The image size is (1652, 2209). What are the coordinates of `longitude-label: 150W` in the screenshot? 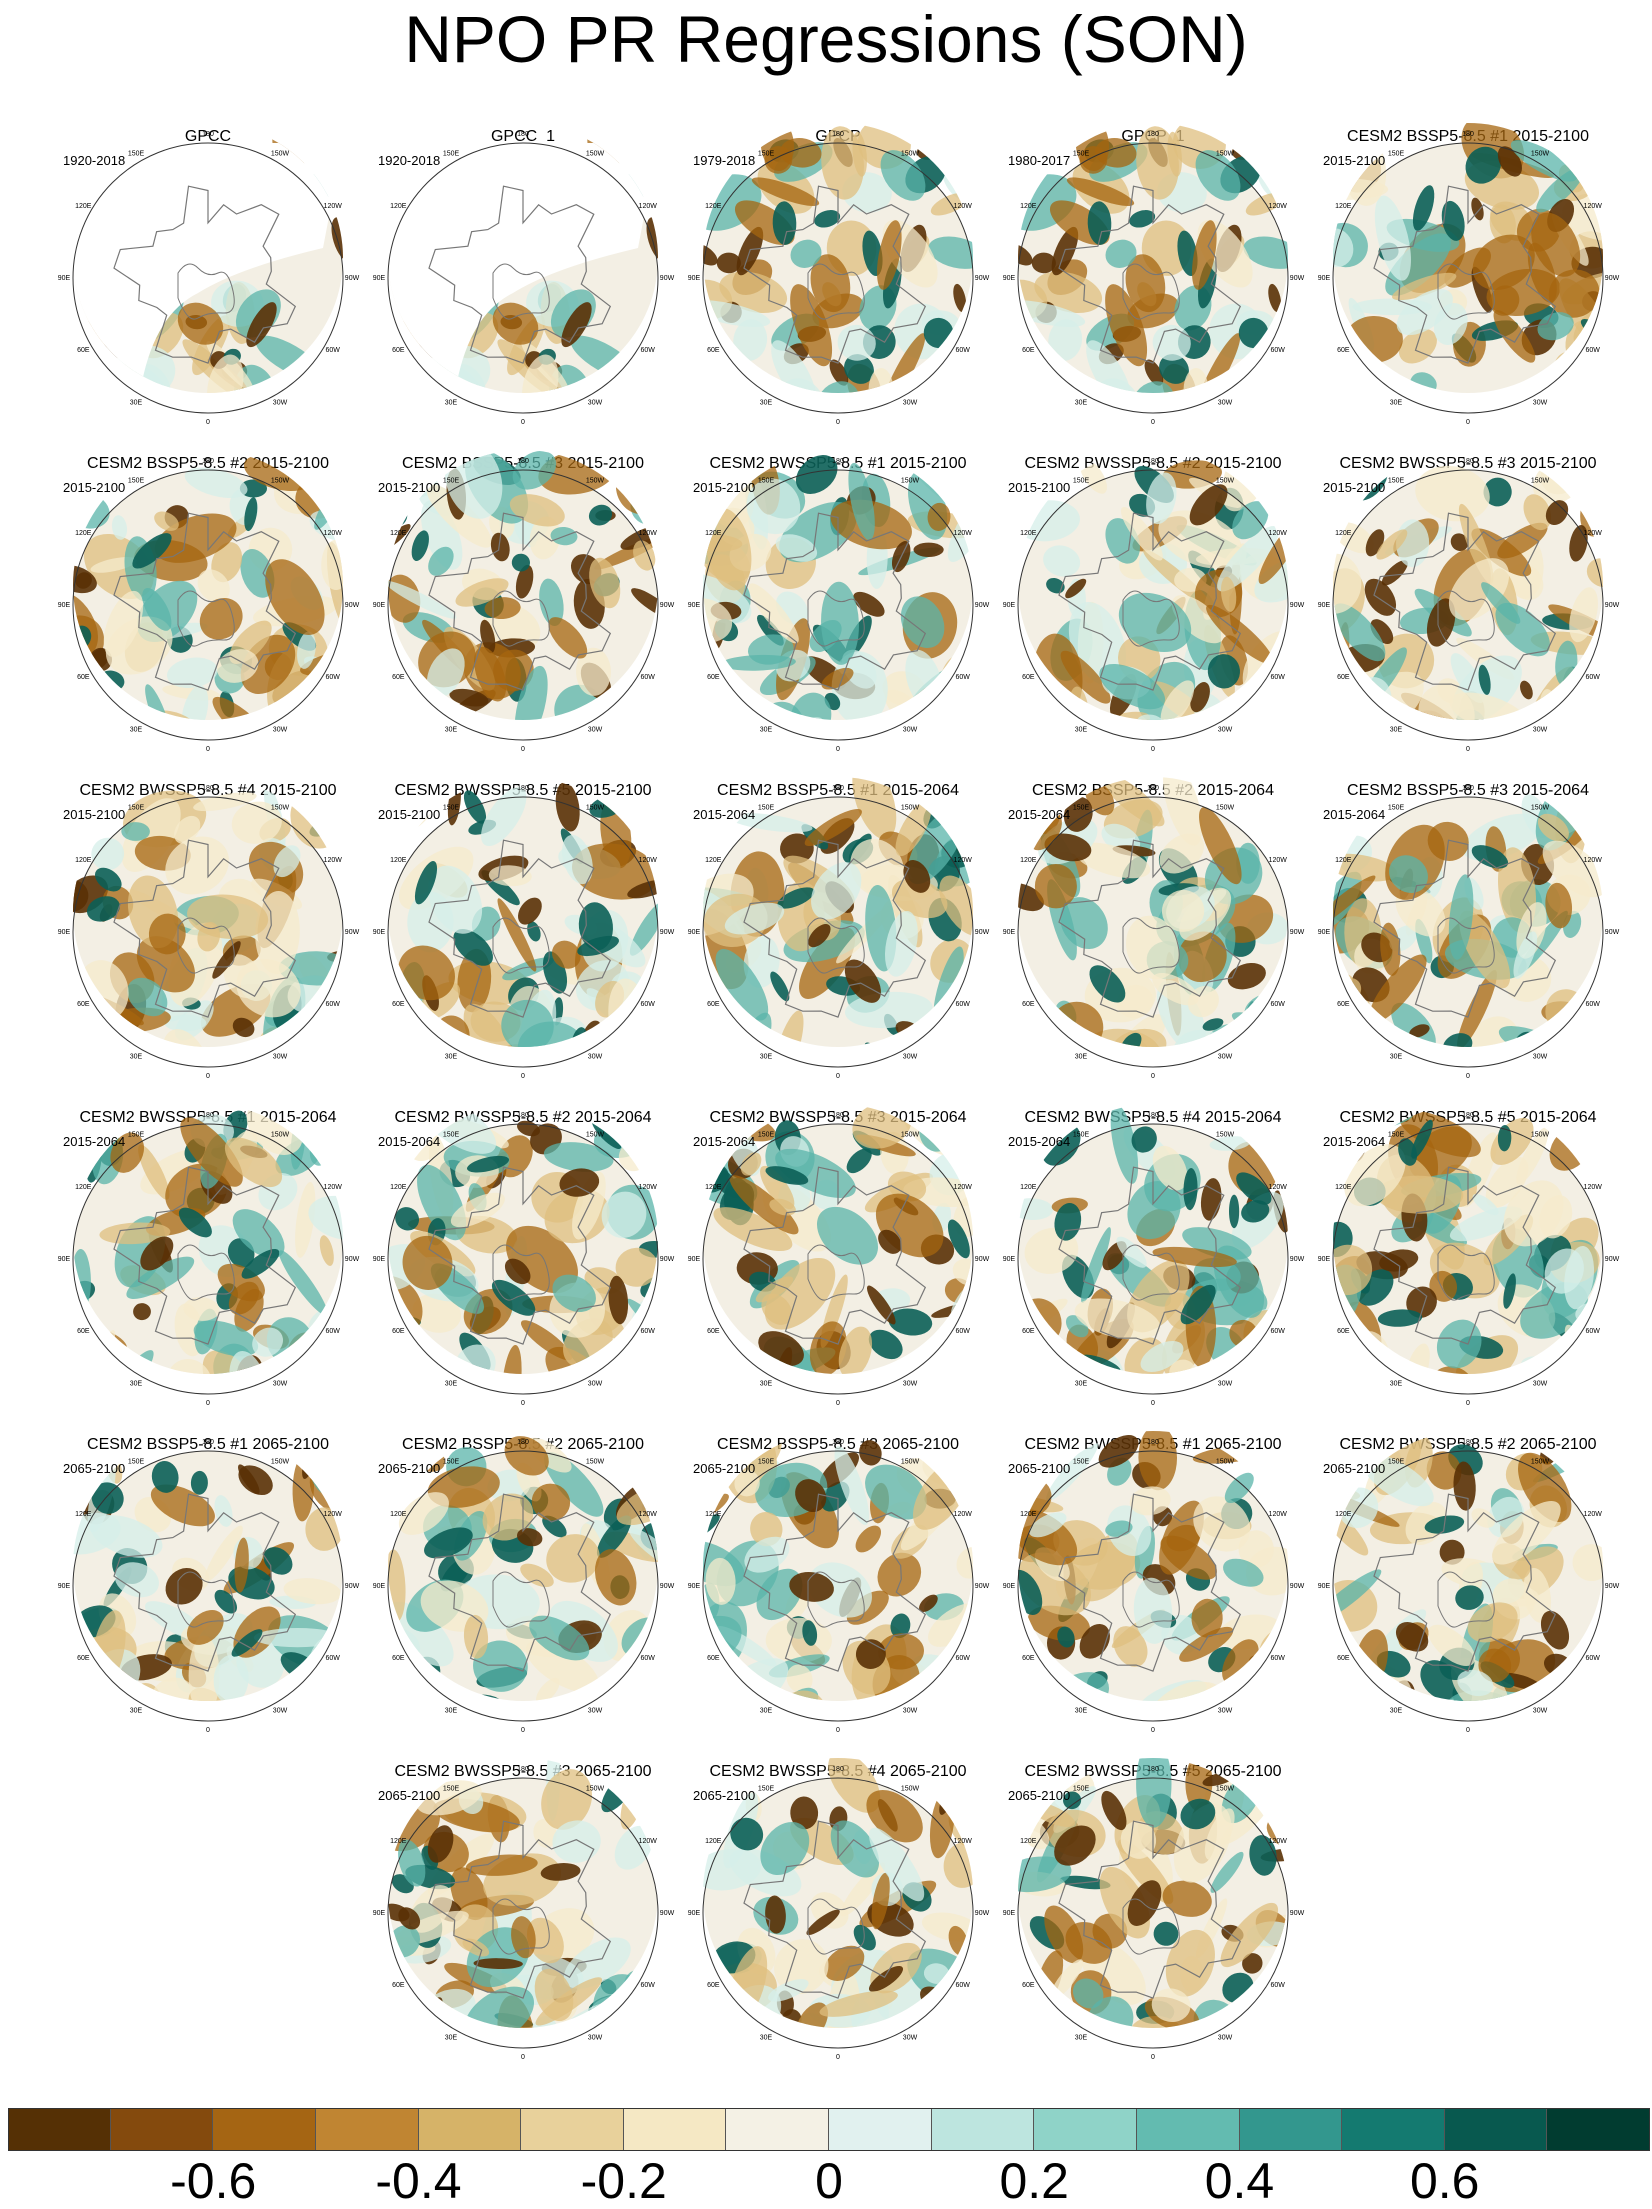 It's located at (910, 807).